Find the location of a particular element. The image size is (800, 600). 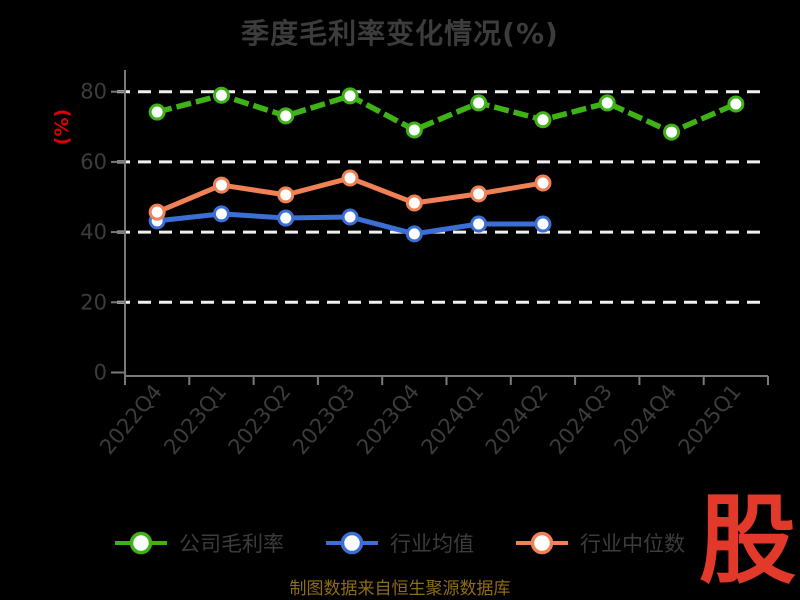

x-tick-label: 2023Q4 is located at coordinates (388, 419).